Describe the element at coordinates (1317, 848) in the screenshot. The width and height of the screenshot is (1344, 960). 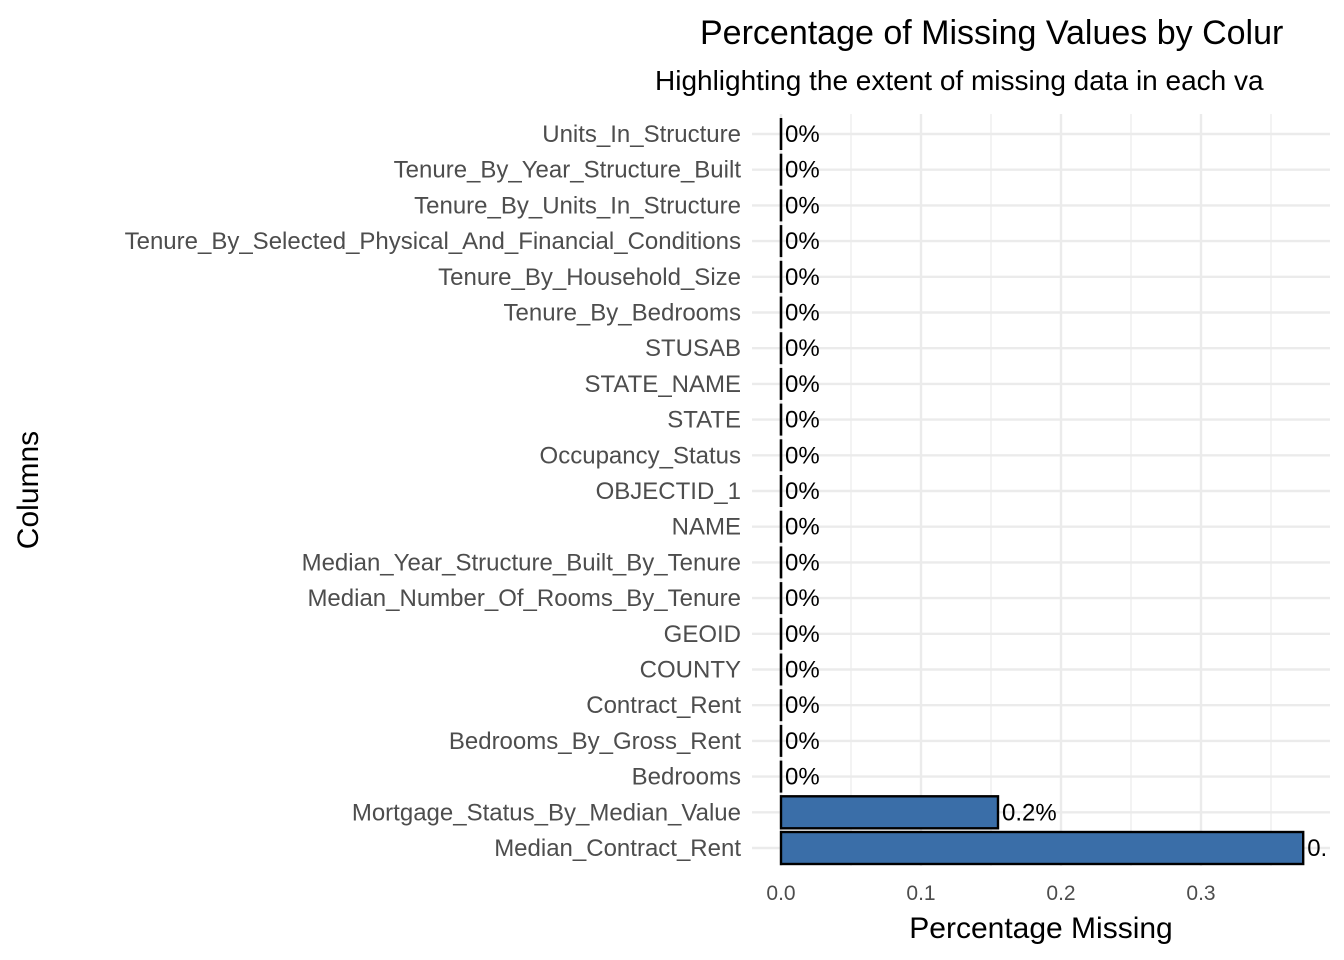
I see `data-label: 0.` at that location.